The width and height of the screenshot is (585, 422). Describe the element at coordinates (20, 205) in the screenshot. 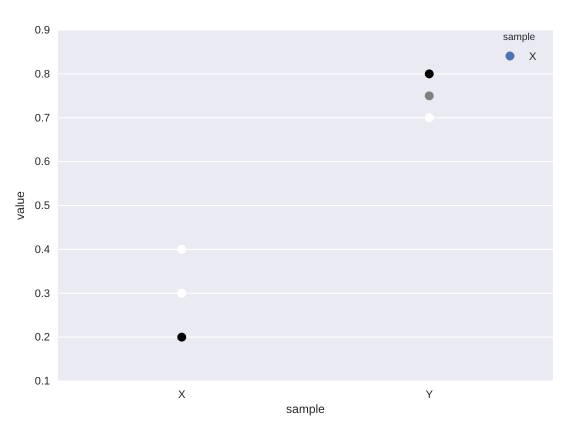

I see `y-axis-title: value` at that location.